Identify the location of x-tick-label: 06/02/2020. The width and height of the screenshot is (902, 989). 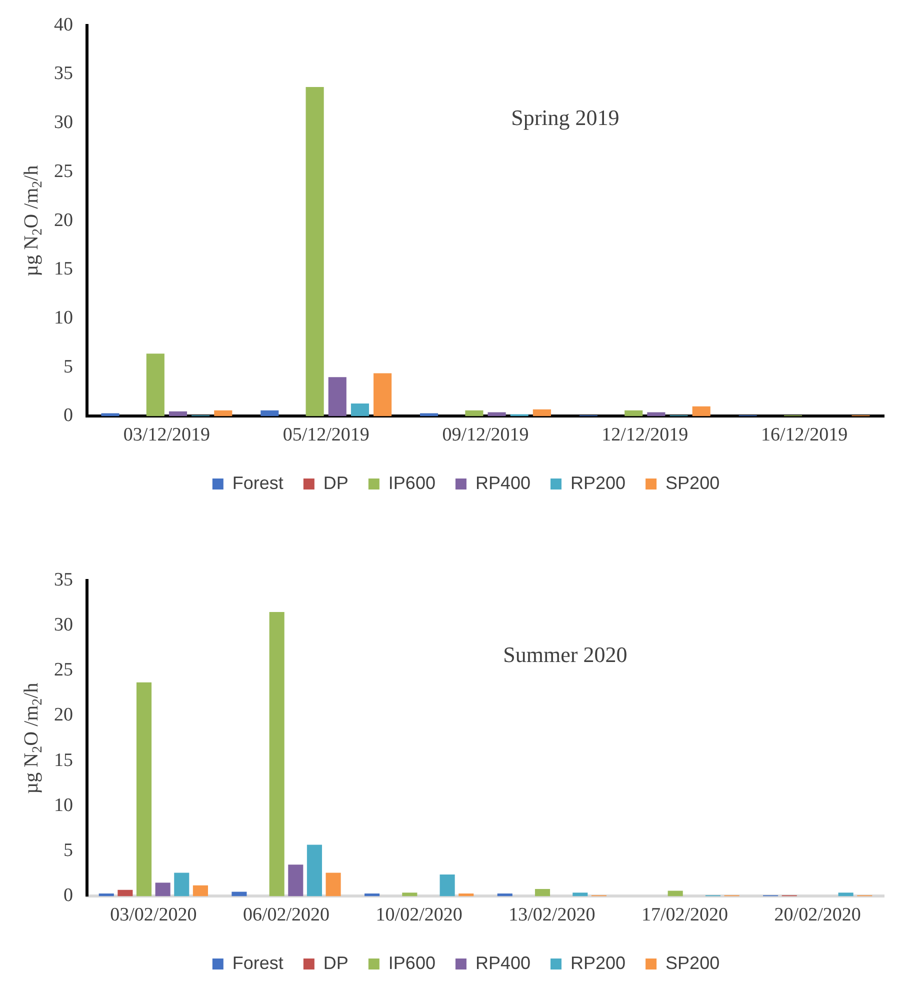
(286, 915).